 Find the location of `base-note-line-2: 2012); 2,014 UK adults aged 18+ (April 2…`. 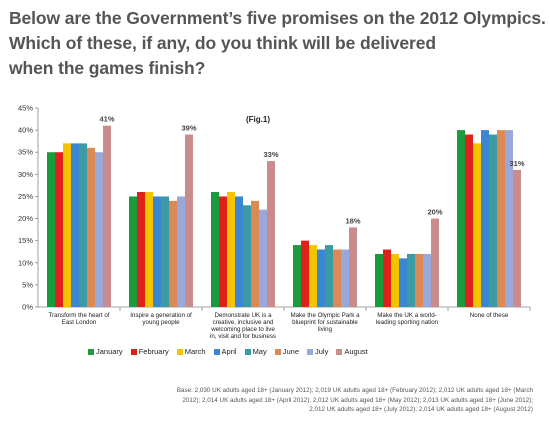

base-note-line-2: 2012); 2,014 UK adults aged 18+ (April 2… is located at coordinates (357, 400).